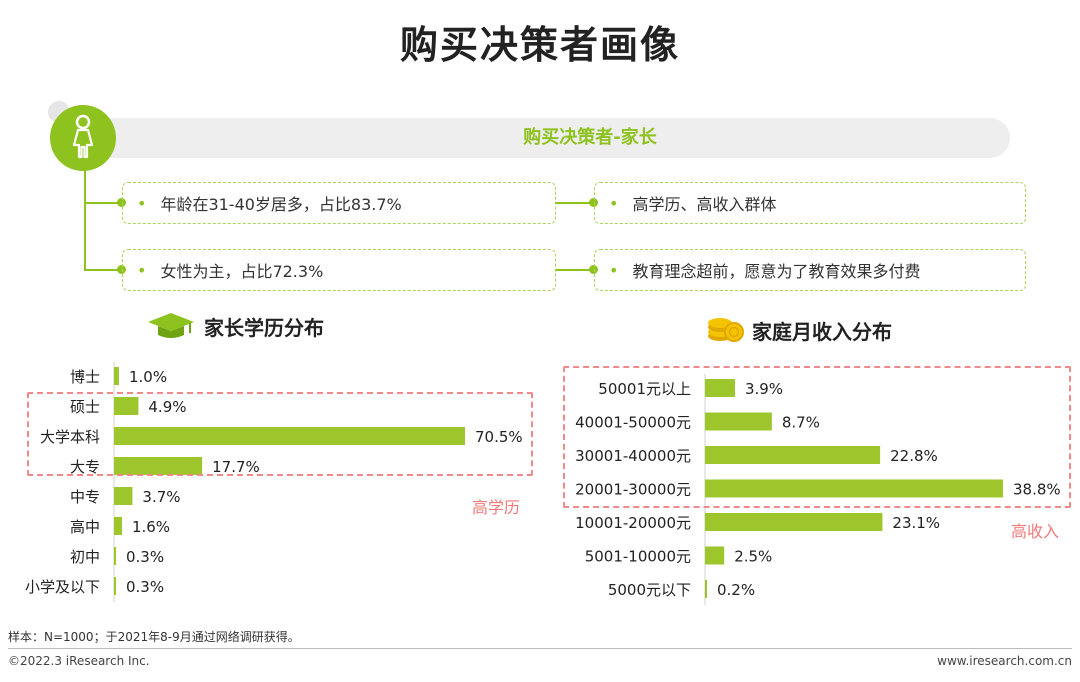 The width and height of the screenshot is (1080, 682). Describe the element at coordinates (540, 648) in the screenshot. I see `footer-divider` at that location.